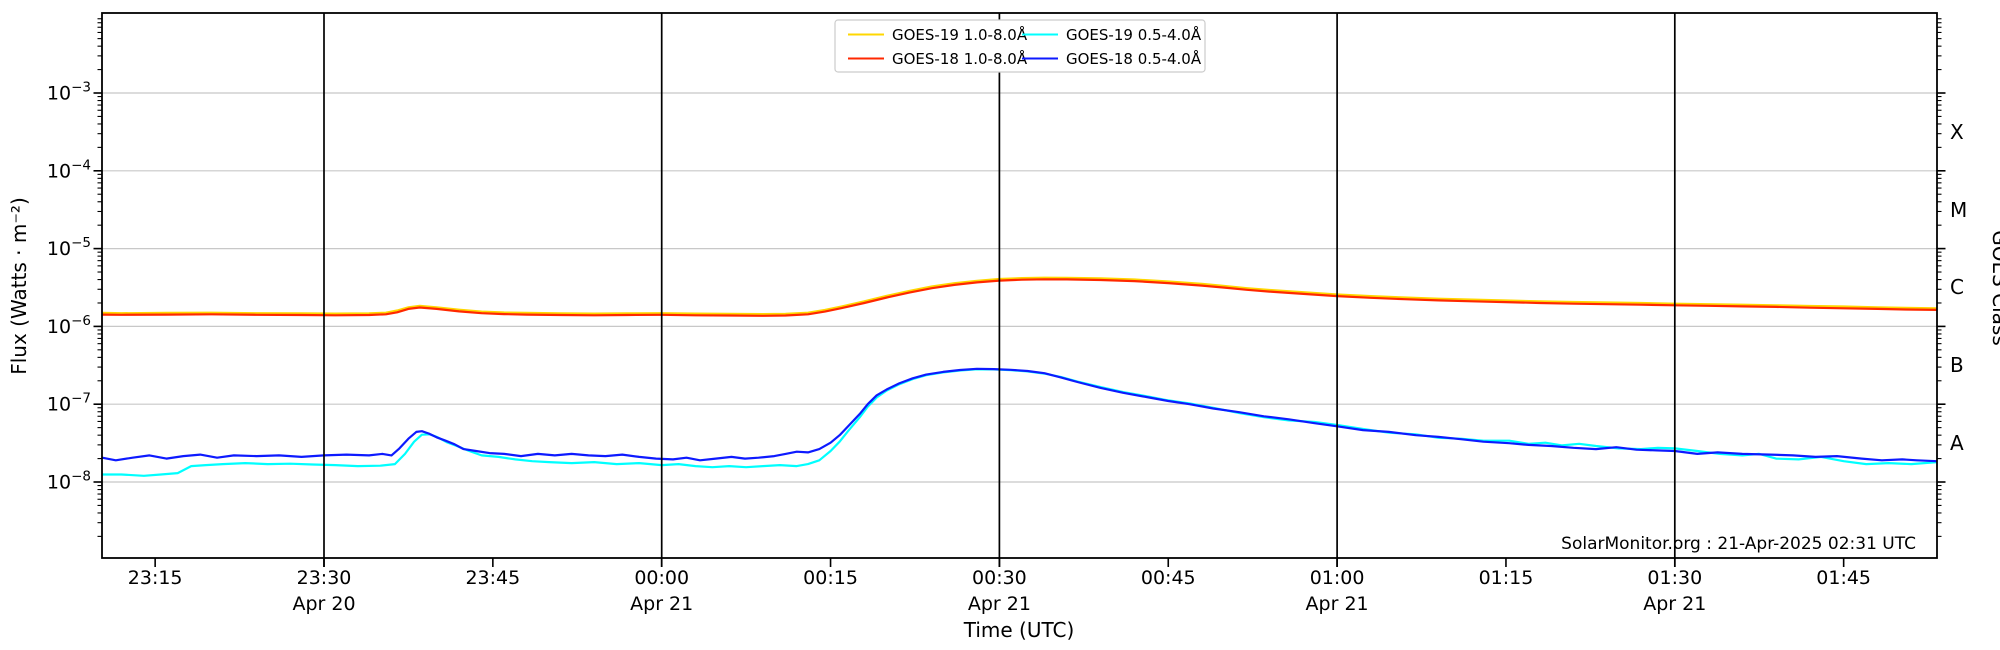  I want to click on x-tick-label: 00:45, so click(1168, 578).